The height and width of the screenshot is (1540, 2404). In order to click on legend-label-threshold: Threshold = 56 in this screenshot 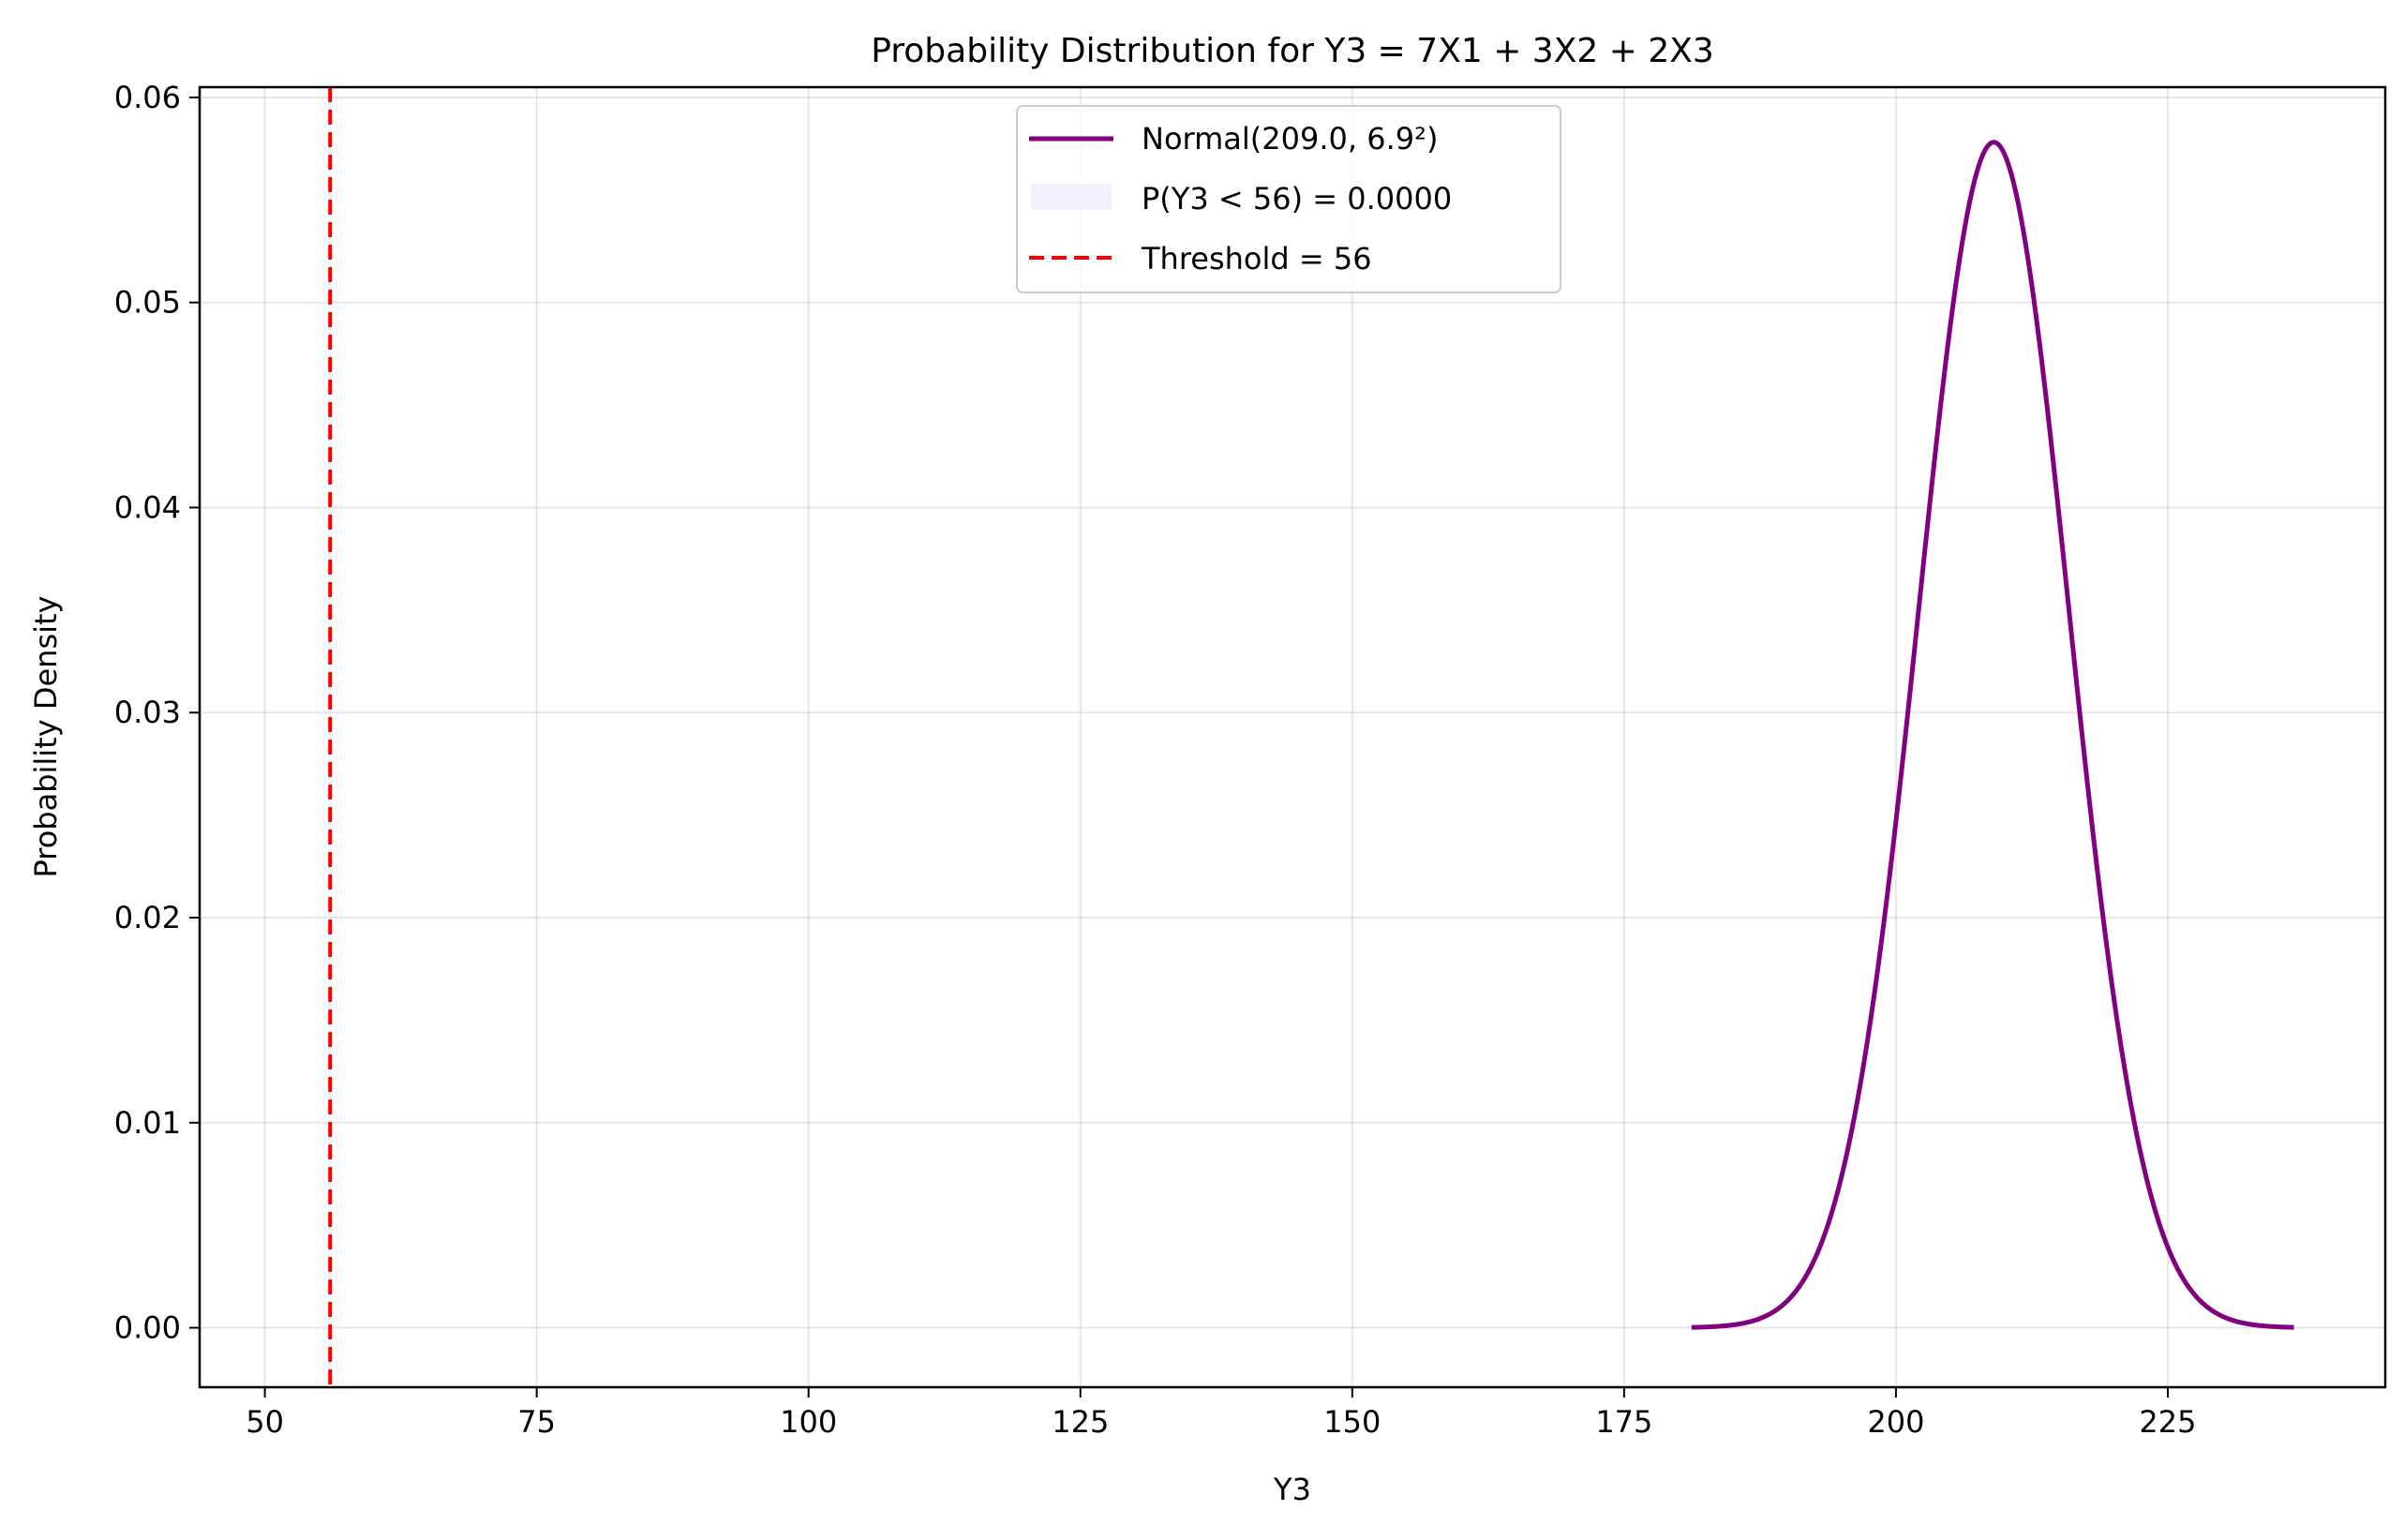, I will do `click(1256, 259)`.